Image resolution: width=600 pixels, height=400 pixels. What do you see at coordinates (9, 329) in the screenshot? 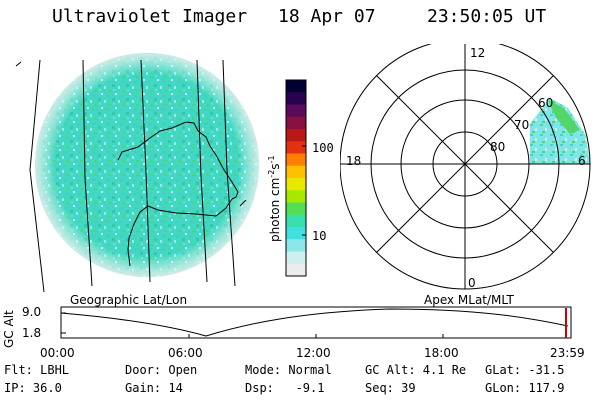
I see `altitude-ylabel: GC Alt` at bounding box center [9, 329].